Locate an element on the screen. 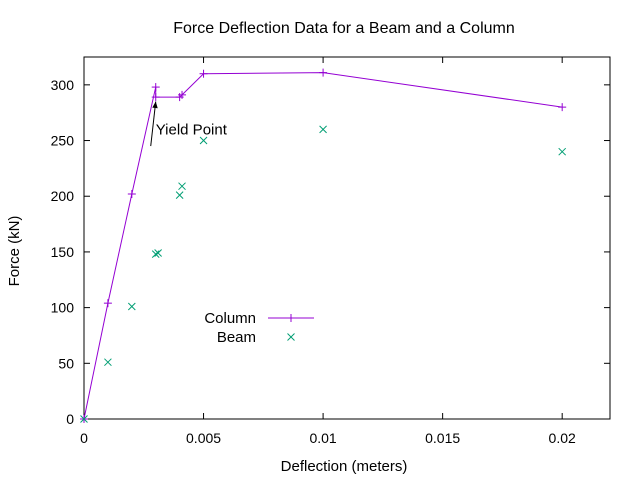  x-tick-label: 0.015 is located at coordinates (442, 438).